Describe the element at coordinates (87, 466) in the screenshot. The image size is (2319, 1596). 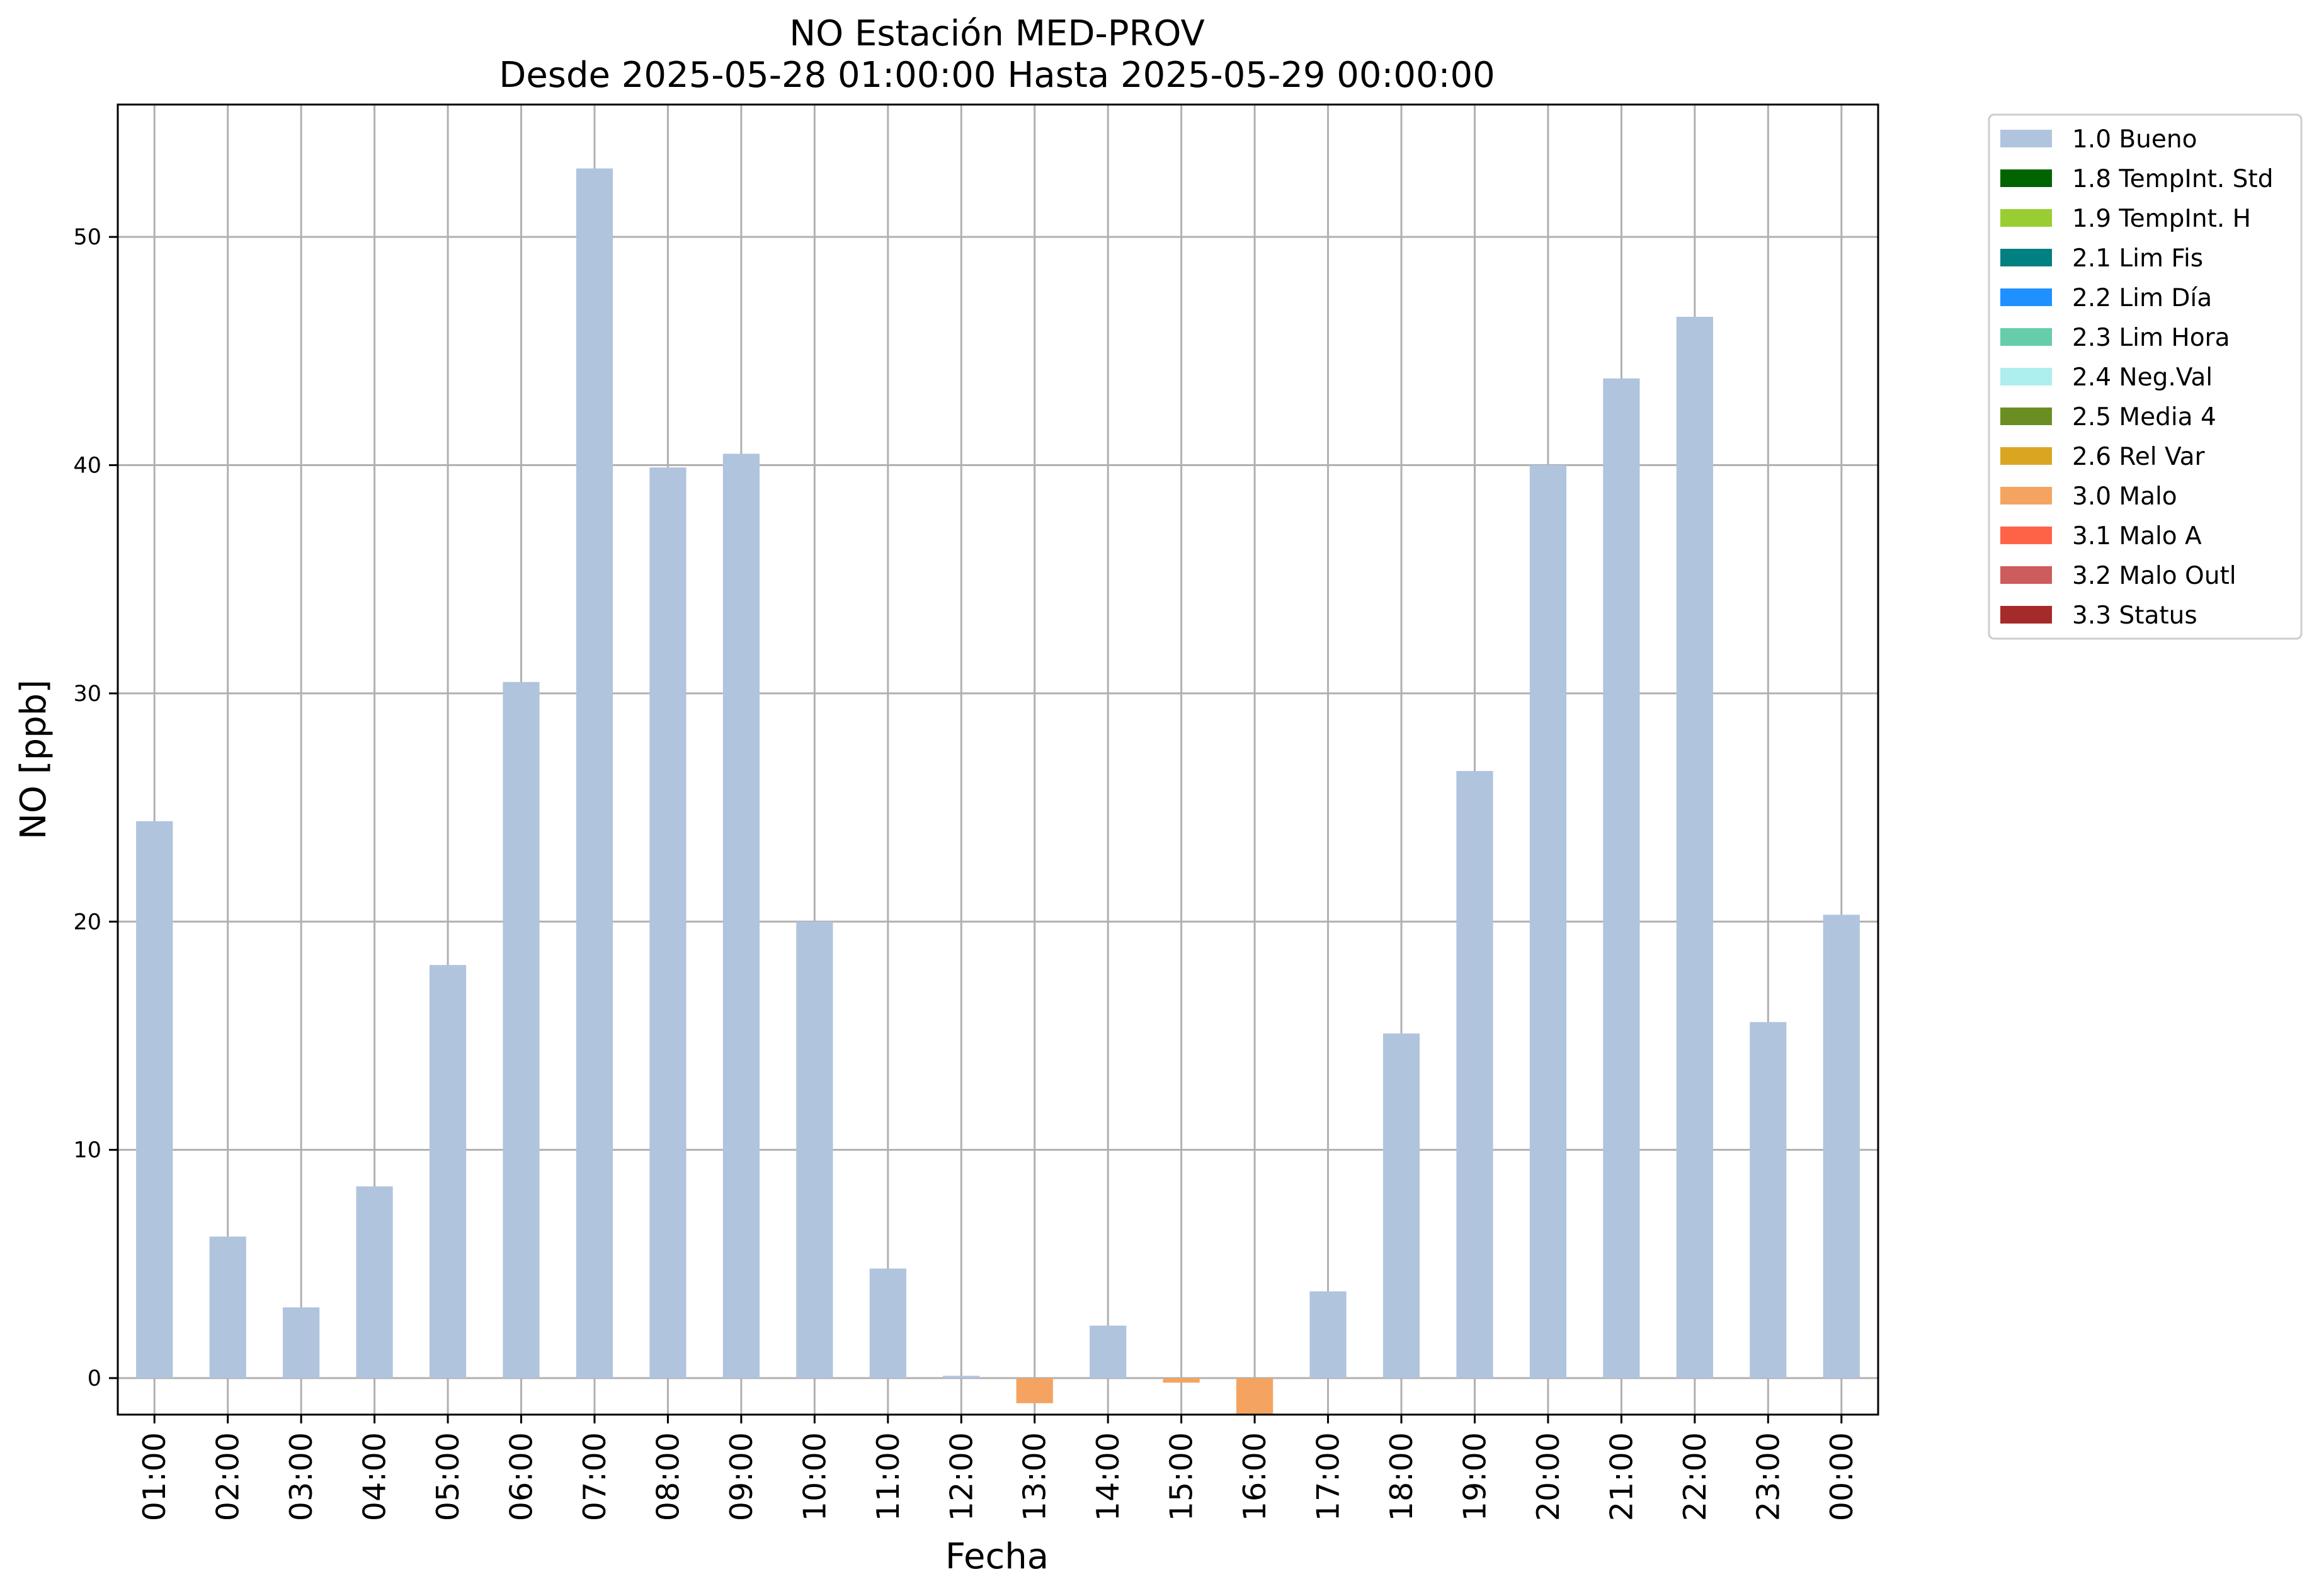
I see `y-tick-label: 40` at that location.